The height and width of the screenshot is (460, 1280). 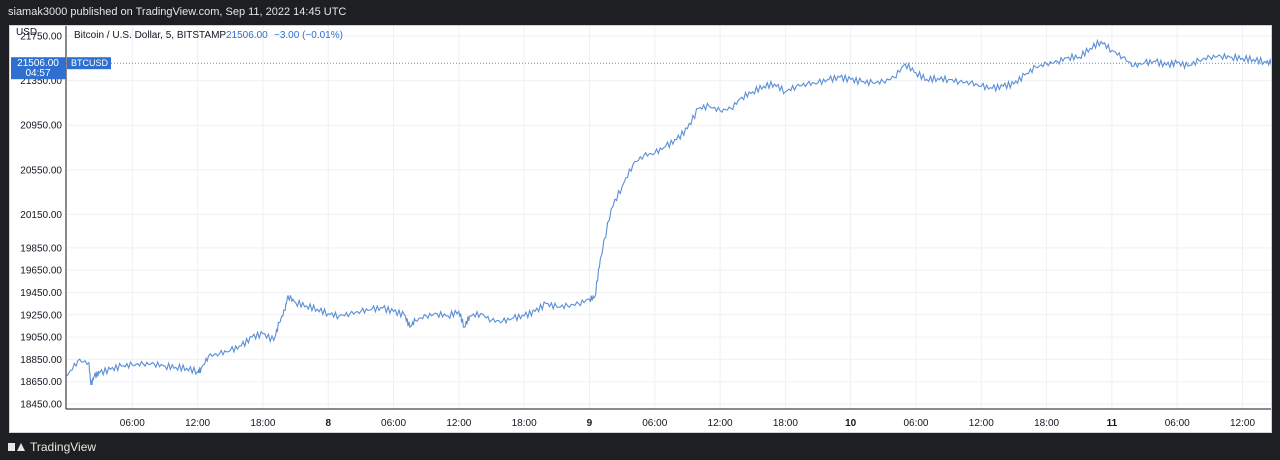 What do you see at coordinates (328, 423) in the screenshot?
I see `time-tick-label: 8` at bounding box center [328, 423].